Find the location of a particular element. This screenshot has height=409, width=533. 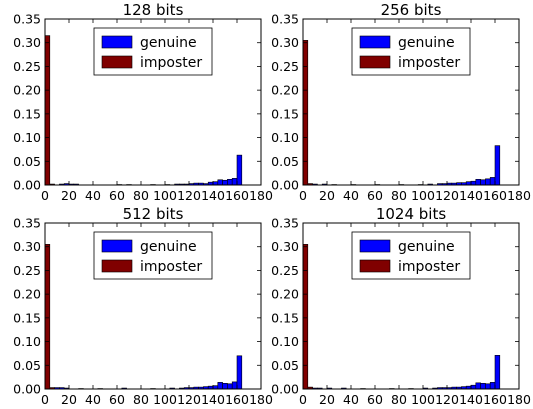

x-tick-label: 180 is located at coordinates (519, 195).